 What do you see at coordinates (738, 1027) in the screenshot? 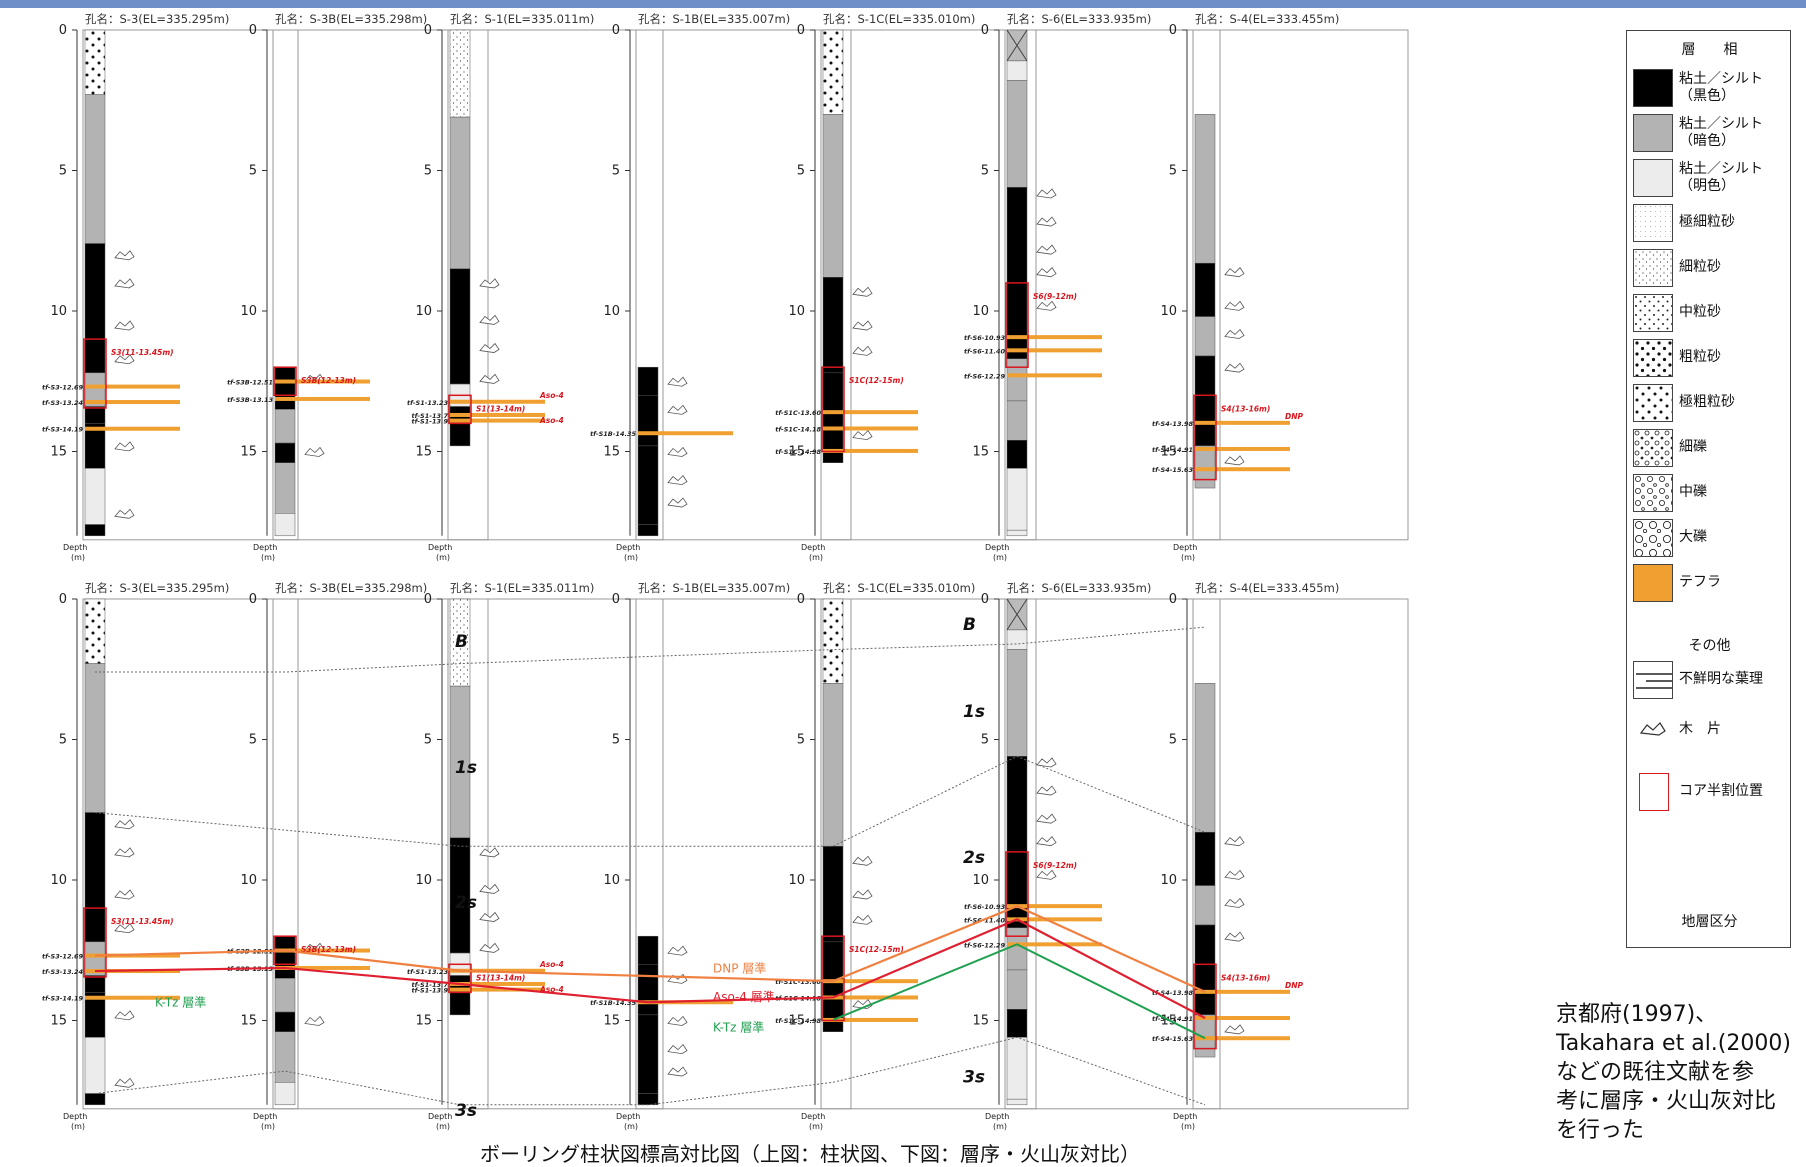
I see `ktz-label: K-Tz 層準` at bounding box center [738, 1027].